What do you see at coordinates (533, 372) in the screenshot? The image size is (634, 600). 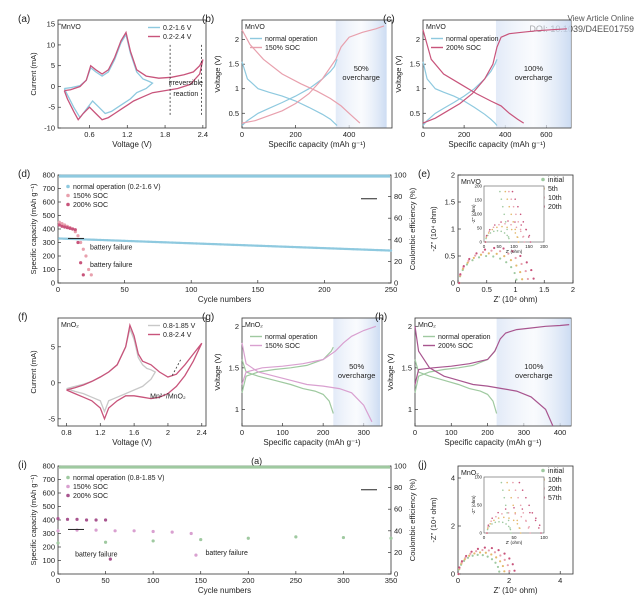 I see `overcharge-region` at bounding box center [533, 372].